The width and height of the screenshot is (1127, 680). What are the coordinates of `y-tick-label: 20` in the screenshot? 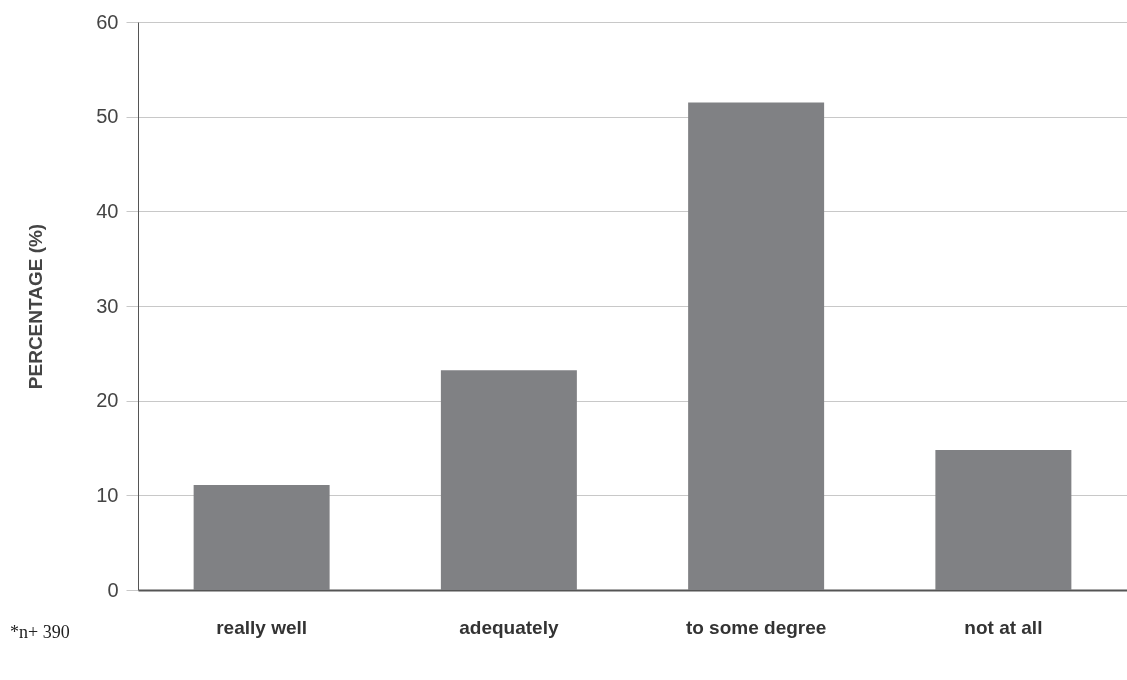 It's located at (107, 400).